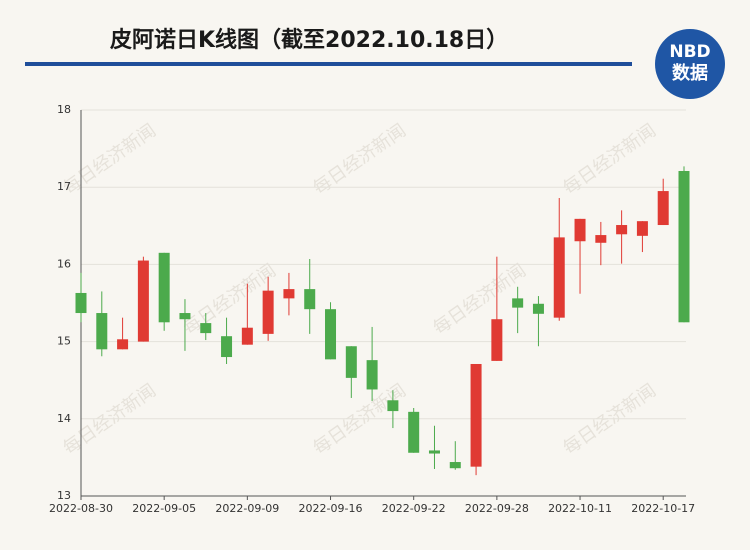 The image size is (750, 550). I want to click on x-tick-label: 2022-09-09, so click(247, 508).